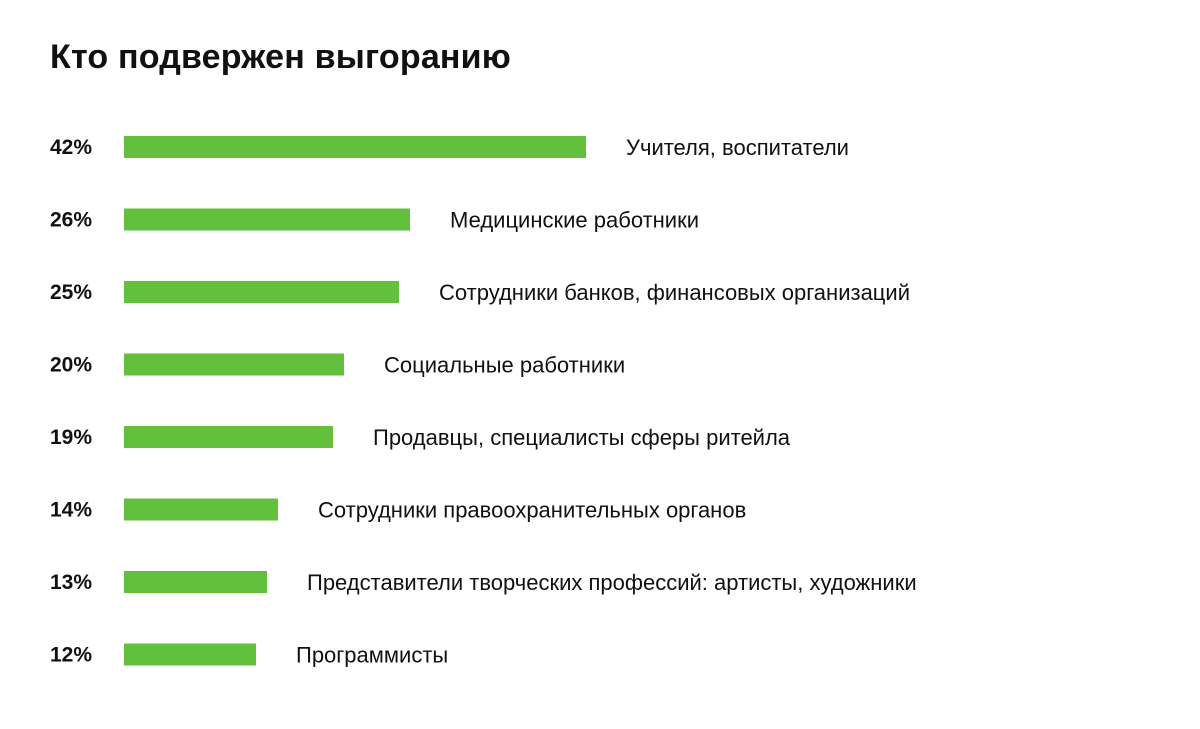 This screenshot has width=1200, height=729. I want to click on value-label: 12%, so click(71, 655).